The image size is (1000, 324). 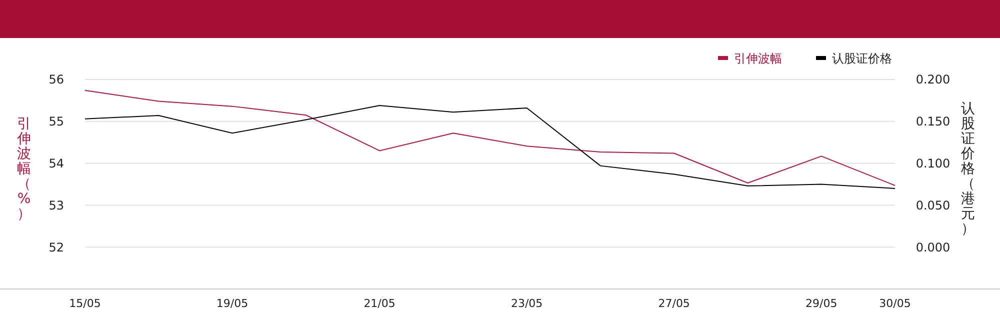 What do you see at coordinates (933, 163) in the screenshot?
I see `y2-tick-label: 0.100` at bounding box center [933, 163].